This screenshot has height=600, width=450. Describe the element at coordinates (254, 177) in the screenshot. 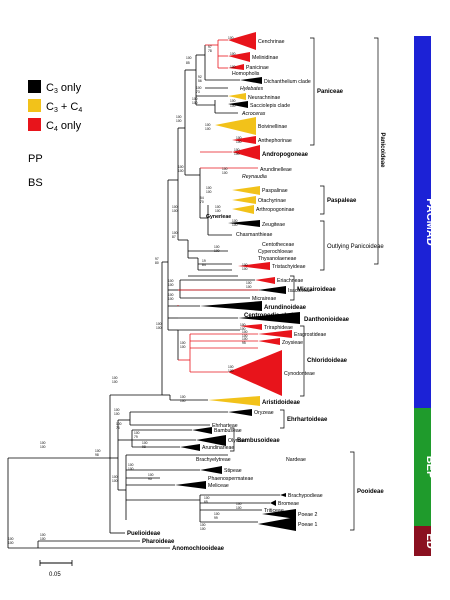

I see `taxon-reynaudia: Reynaudia` at that location.